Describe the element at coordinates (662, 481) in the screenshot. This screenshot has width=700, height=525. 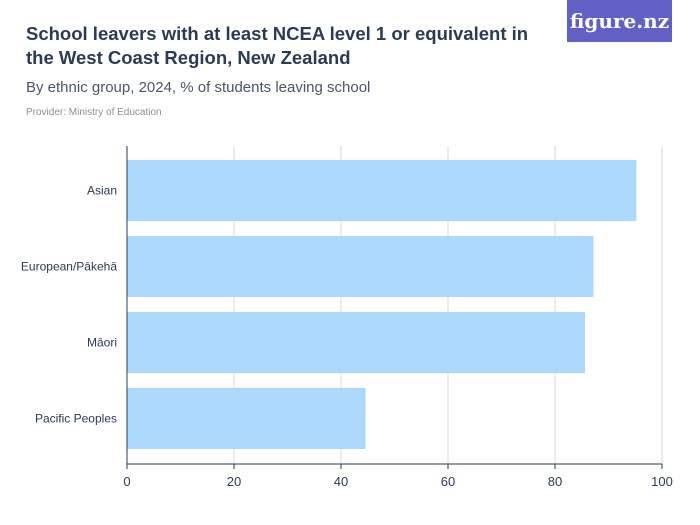
I see `x-tick-label: 100` at that location.